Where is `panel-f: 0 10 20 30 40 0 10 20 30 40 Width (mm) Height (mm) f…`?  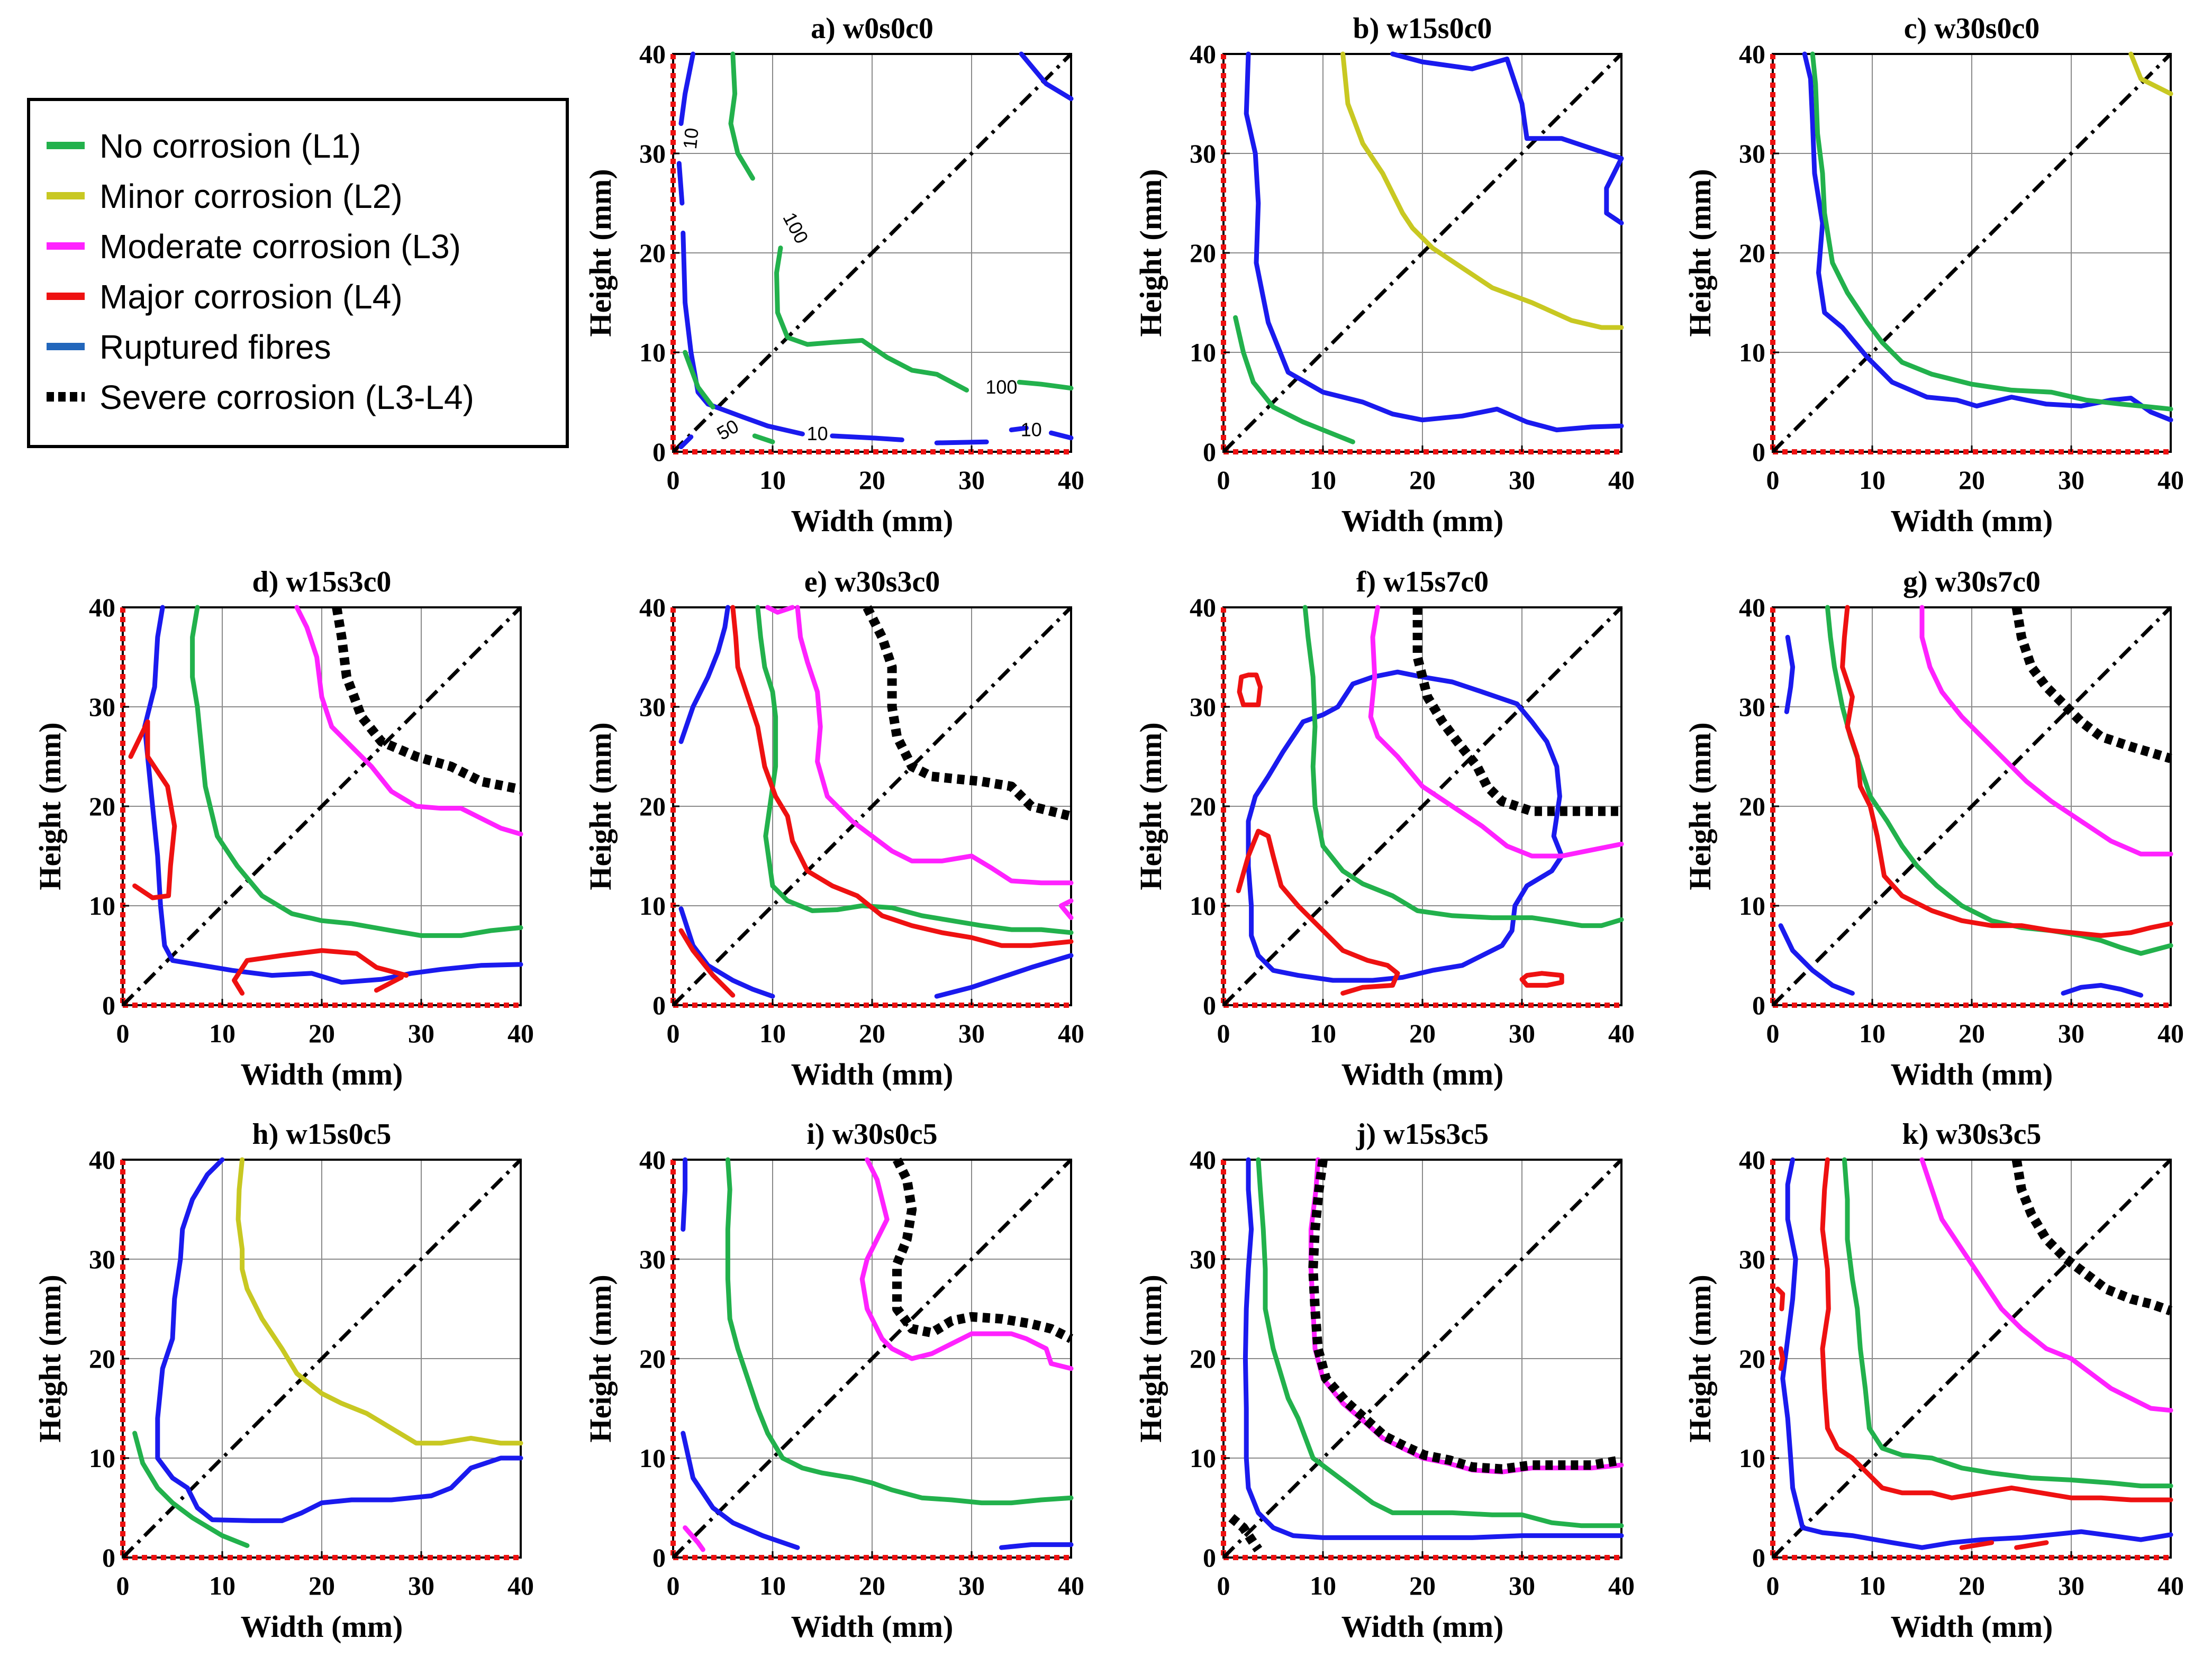
panel-f: 0 10 20 30 40 0 10 20 30 40 Width (mm) Height (mm) f… is located at coordinates (1384, 828).